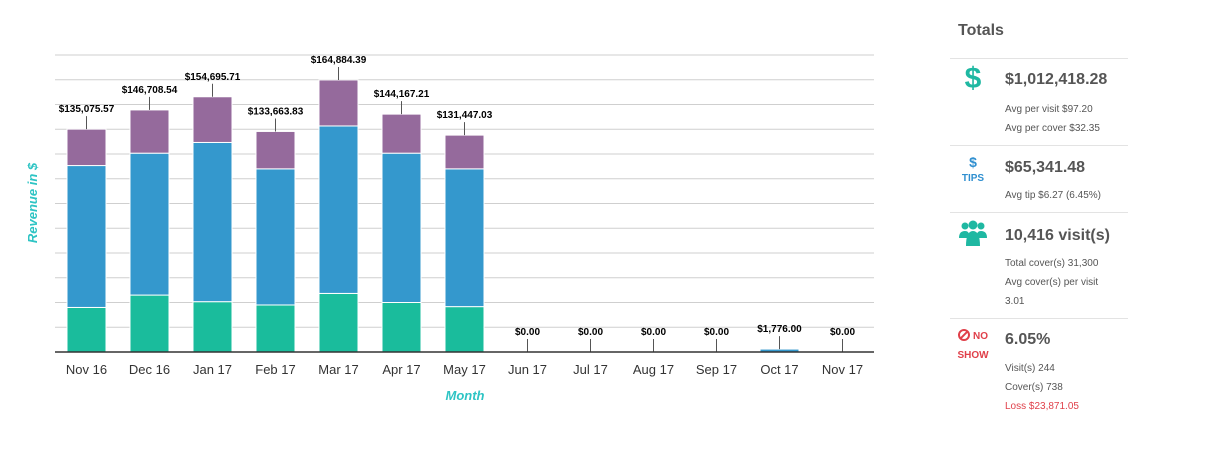 The width and height of the screenshot is (1231, 463). I want to click on total-covers: Total cover(s) 31,300, so click(1052, 263).